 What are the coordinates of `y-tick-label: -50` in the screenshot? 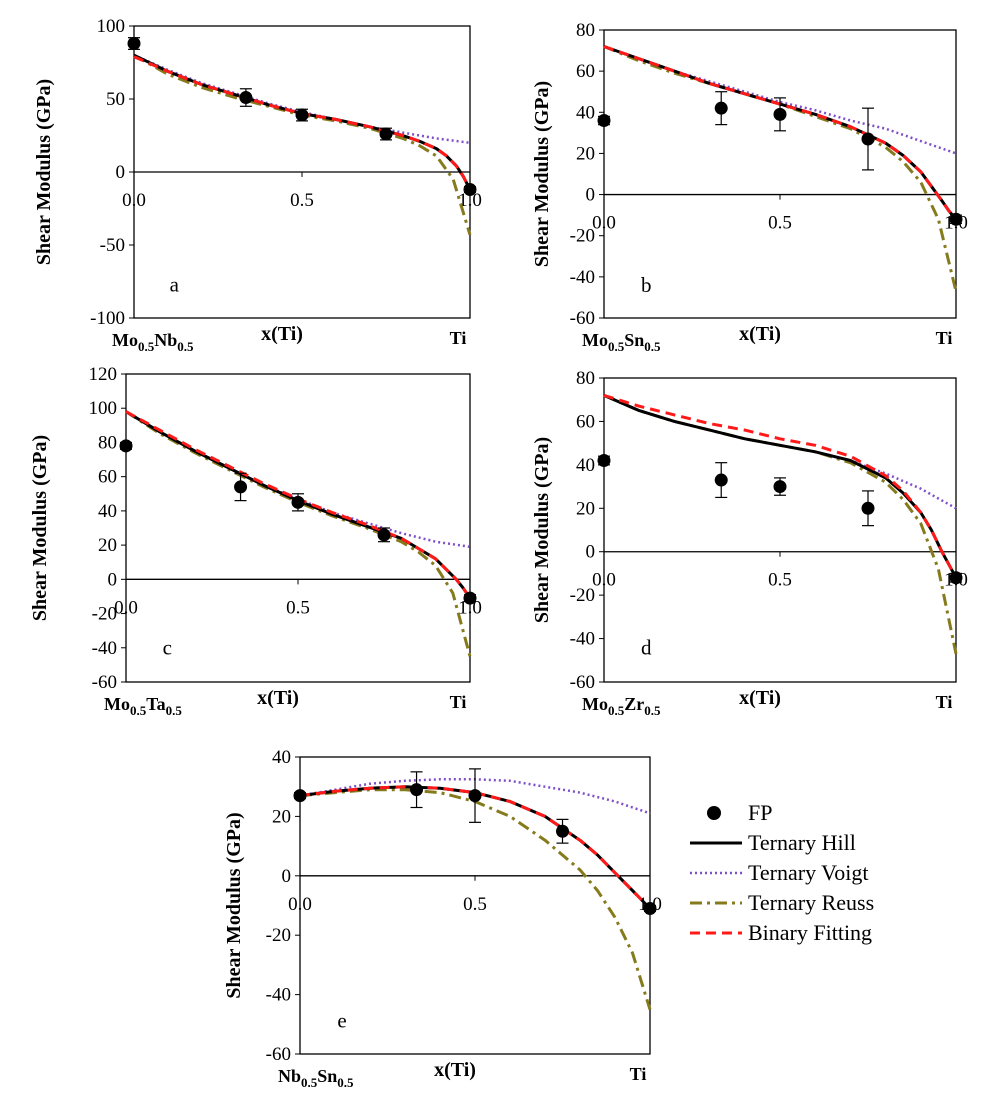 It's located at (112, 245).